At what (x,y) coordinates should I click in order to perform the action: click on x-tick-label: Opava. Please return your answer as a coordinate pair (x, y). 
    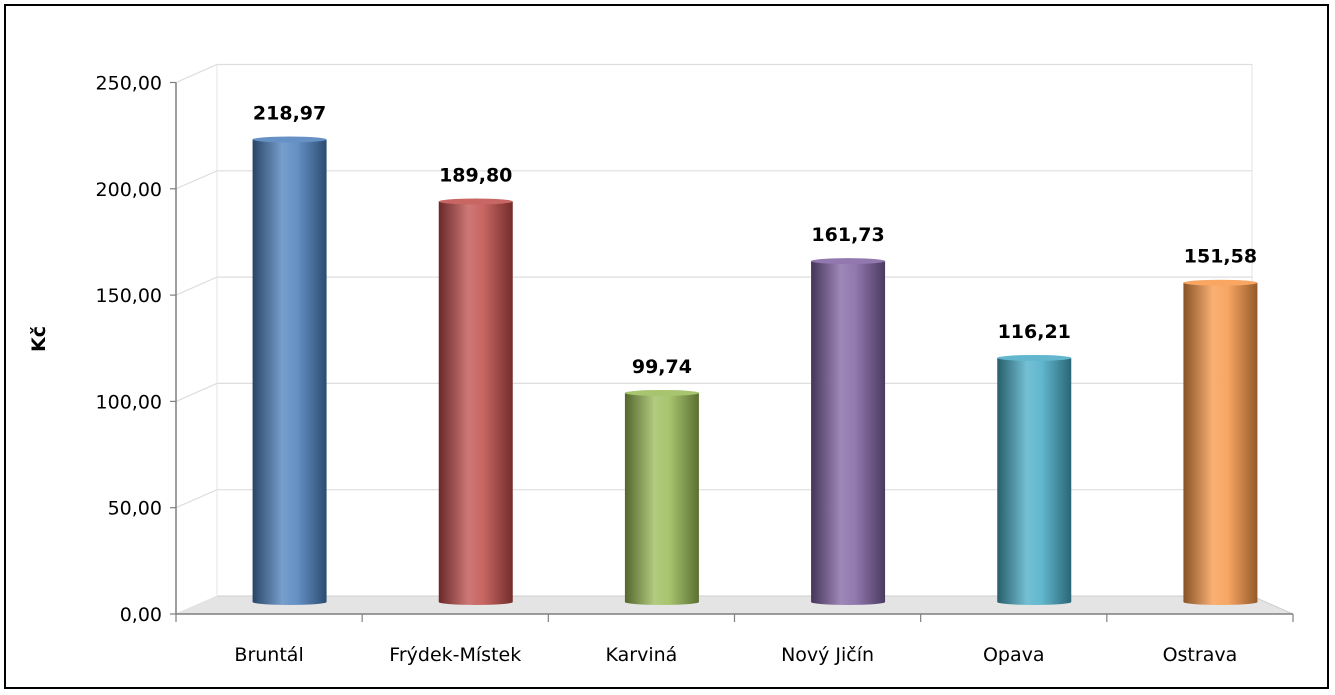
    Looking at the image, I should click on (1014, 655).